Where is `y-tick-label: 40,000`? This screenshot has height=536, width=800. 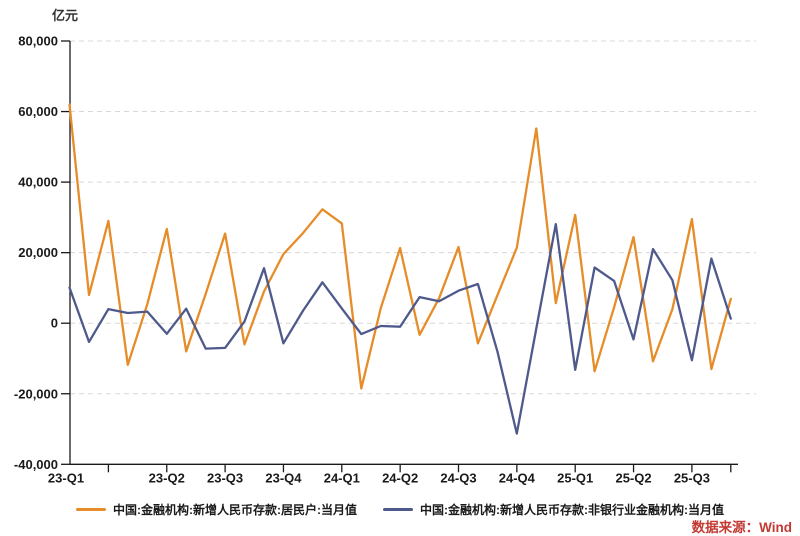 y-tick-label: 40,000 is located at coordinates (38, 182).